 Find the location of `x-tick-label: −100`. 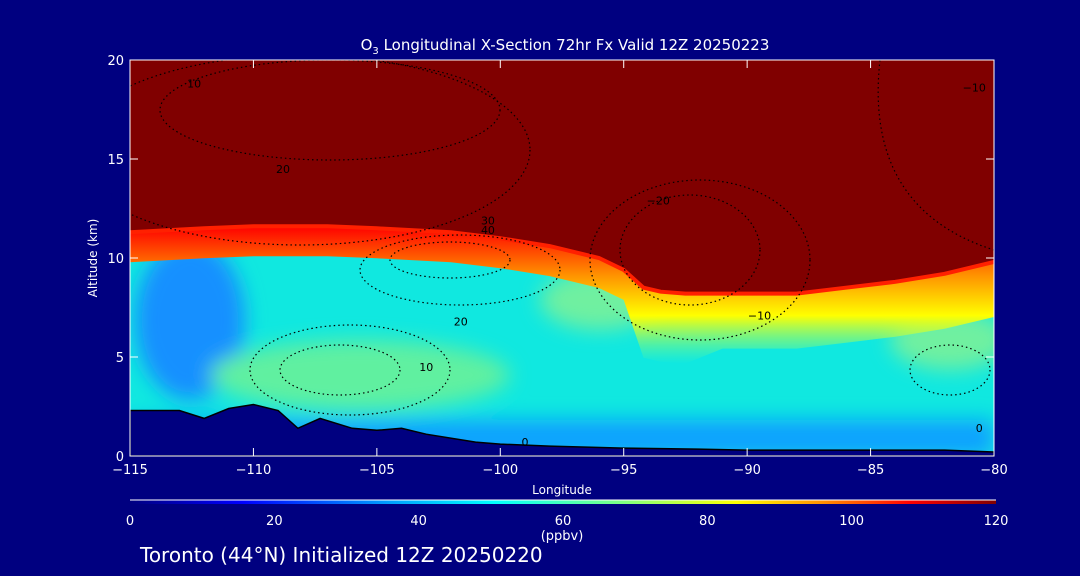

x-tick-label: −100 is located at coordinates (500, 470).